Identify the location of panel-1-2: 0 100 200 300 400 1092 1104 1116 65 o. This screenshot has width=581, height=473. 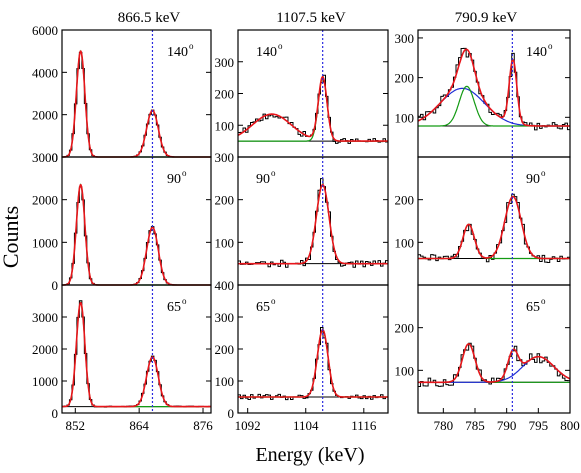
(302, 355).